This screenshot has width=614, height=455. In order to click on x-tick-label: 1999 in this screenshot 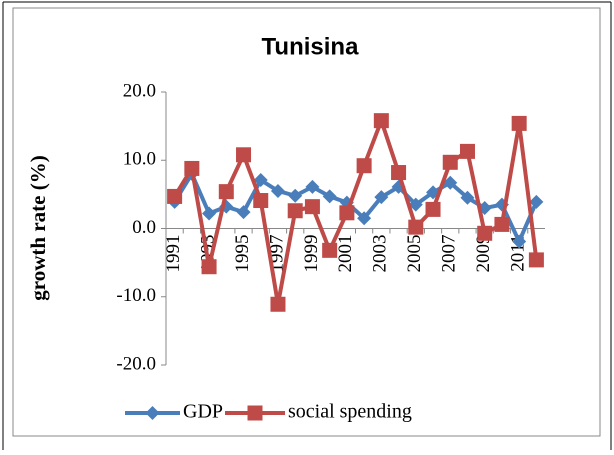, I will do `click(311, 254)`.